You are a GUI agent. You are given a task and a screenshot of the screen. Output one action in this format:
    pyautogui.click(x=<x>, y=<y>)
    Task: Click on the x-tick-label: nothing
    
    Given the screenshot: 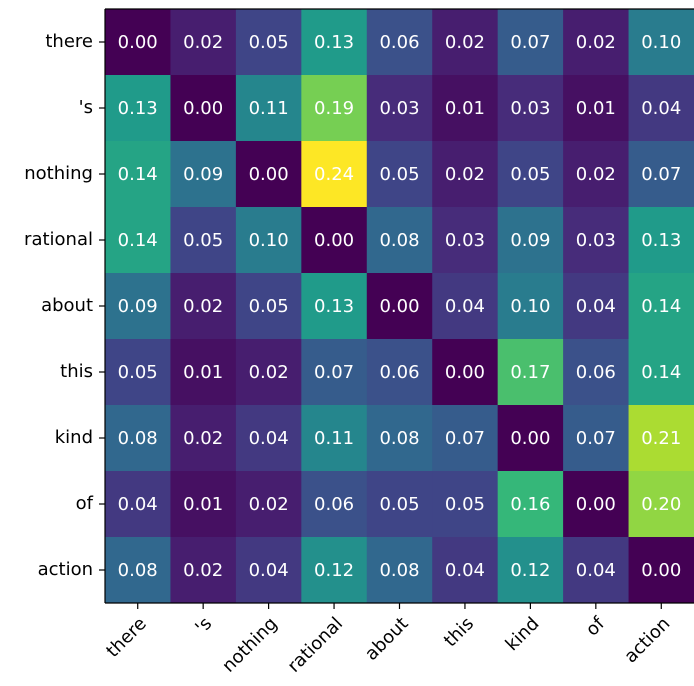 What is the action you would take?
    pyautogui.click(x=249, y=644)
    